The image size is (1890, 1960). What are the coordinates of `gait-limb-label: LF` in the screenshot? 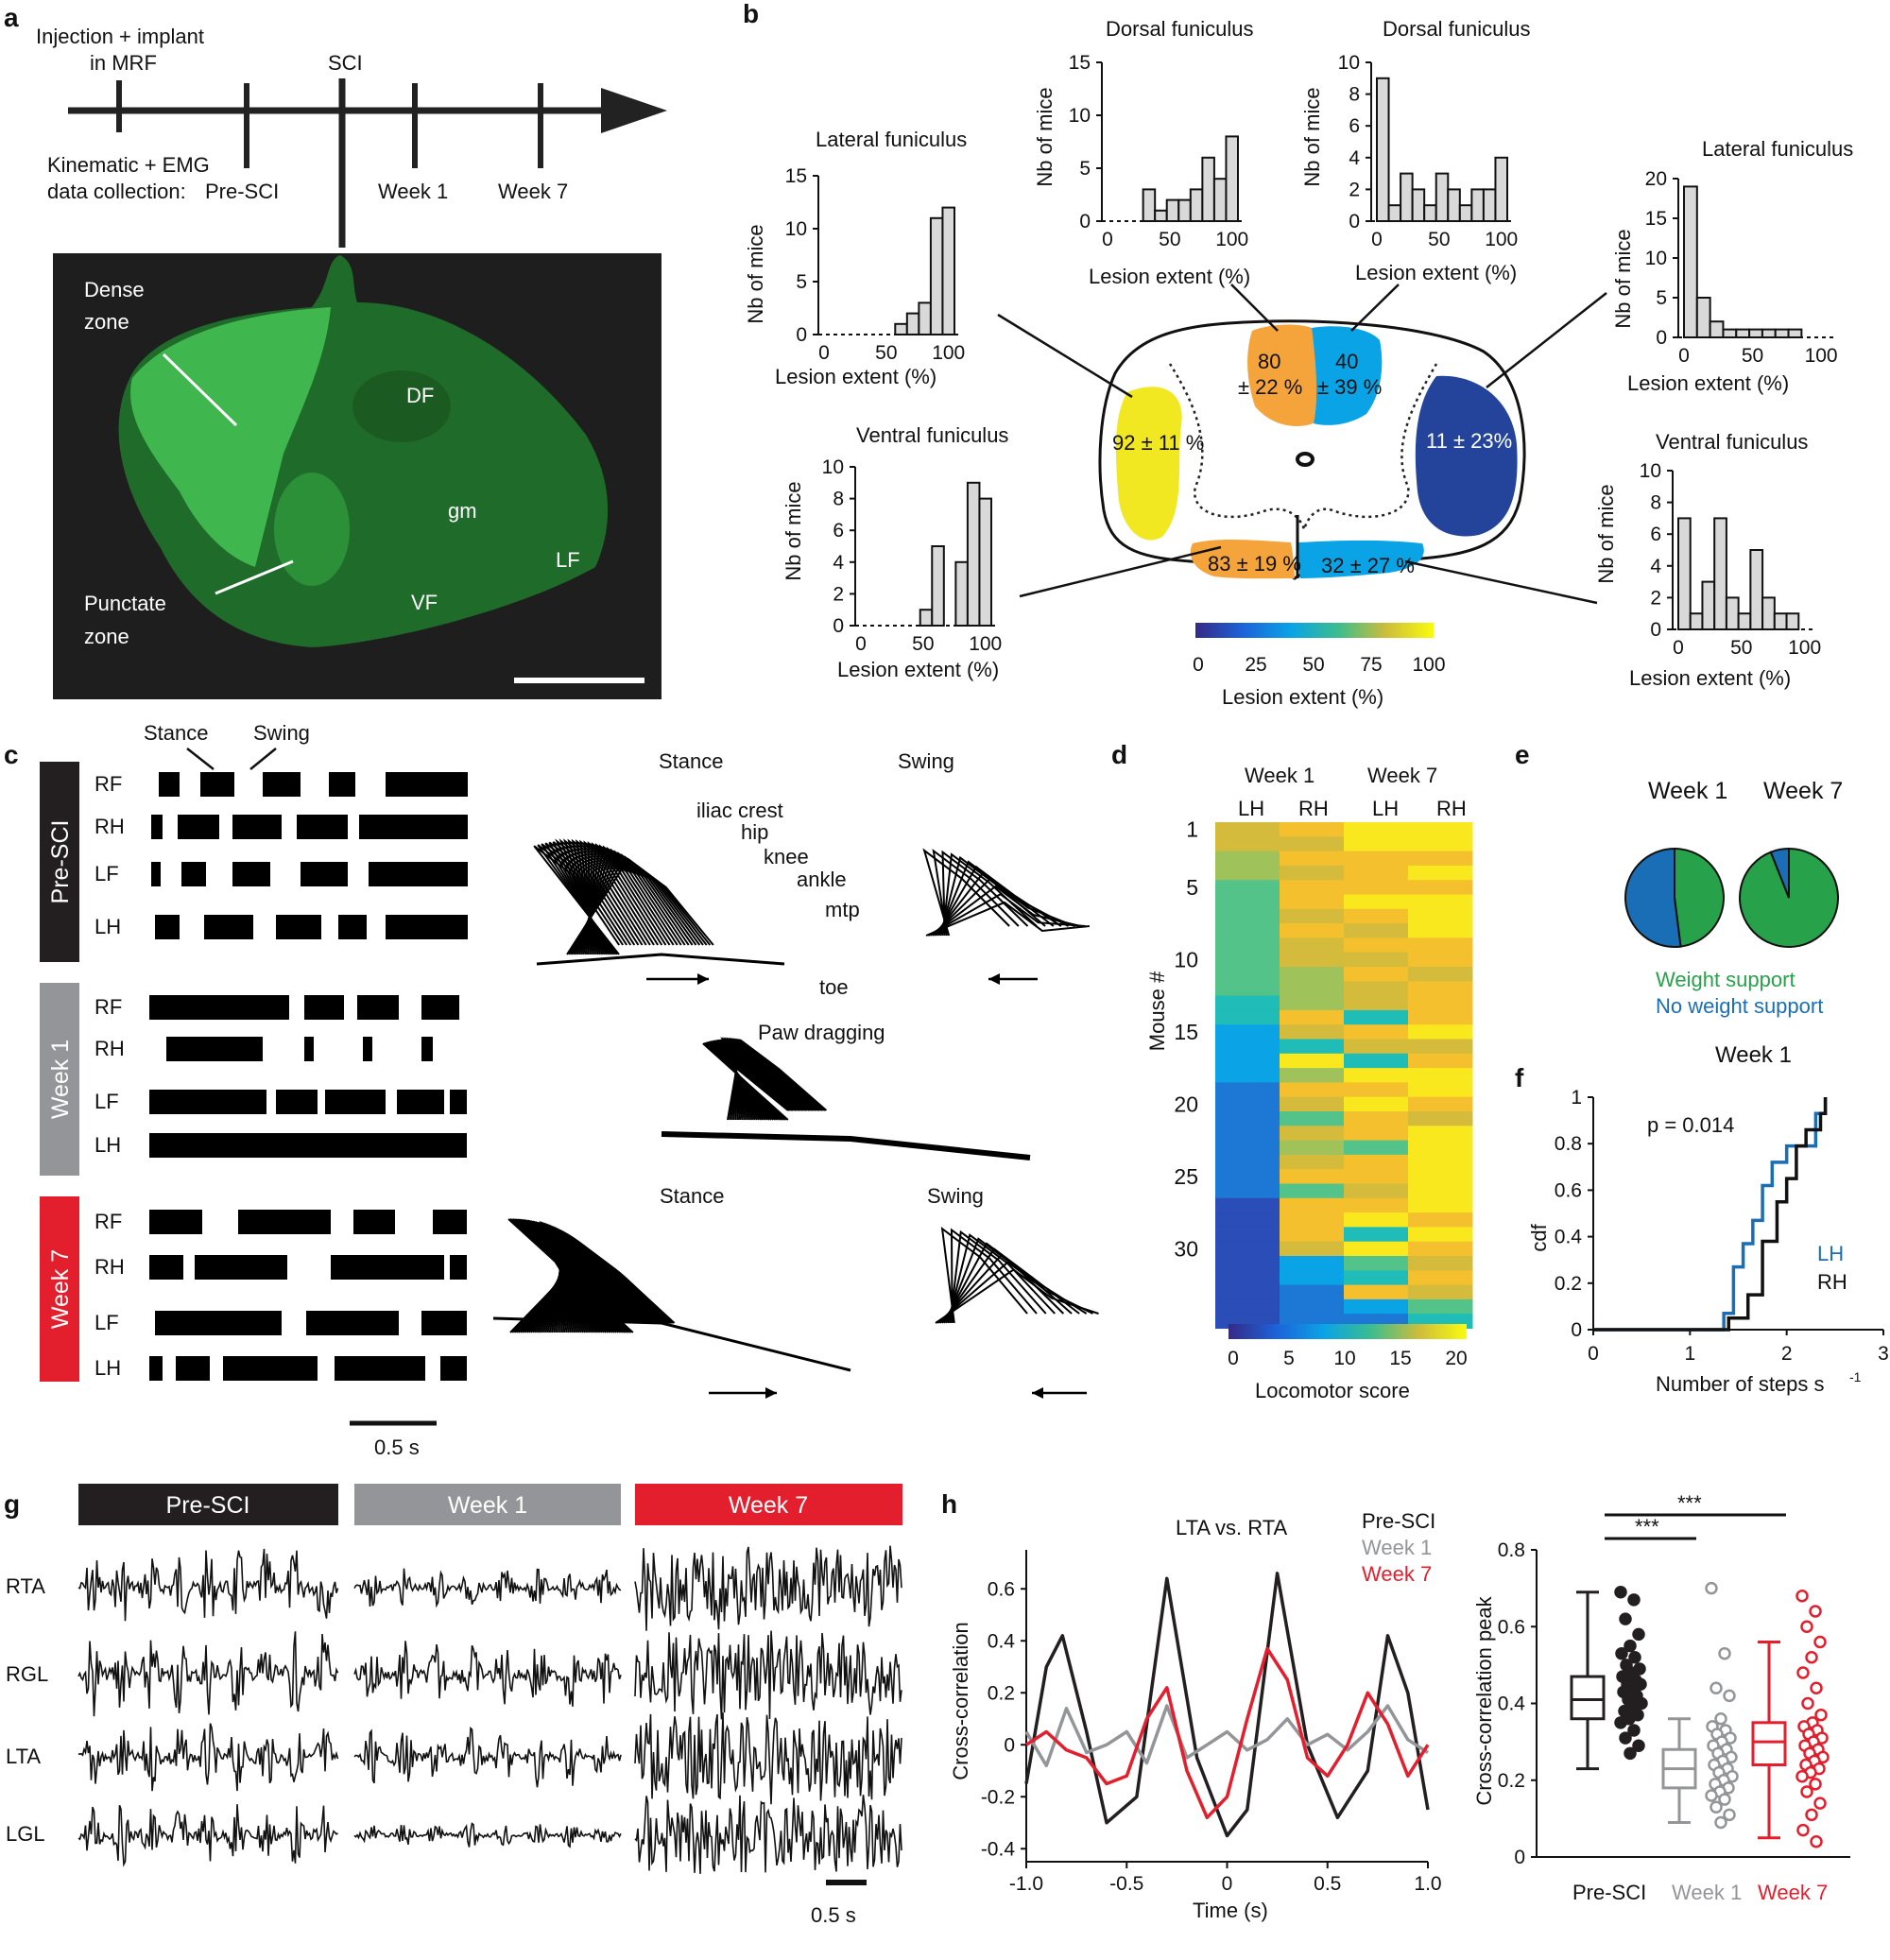 It's located at (106, 873).